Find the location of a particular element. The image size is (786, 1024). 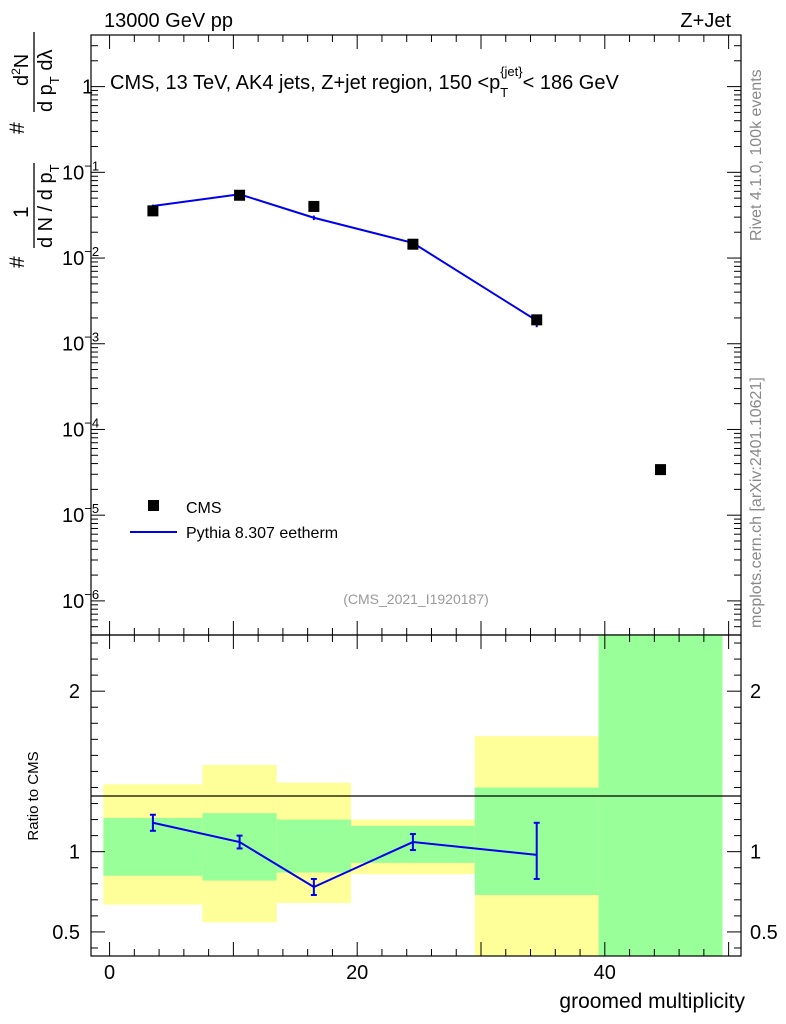

x-tick-label: 40 is located at coordinates (605, 973).